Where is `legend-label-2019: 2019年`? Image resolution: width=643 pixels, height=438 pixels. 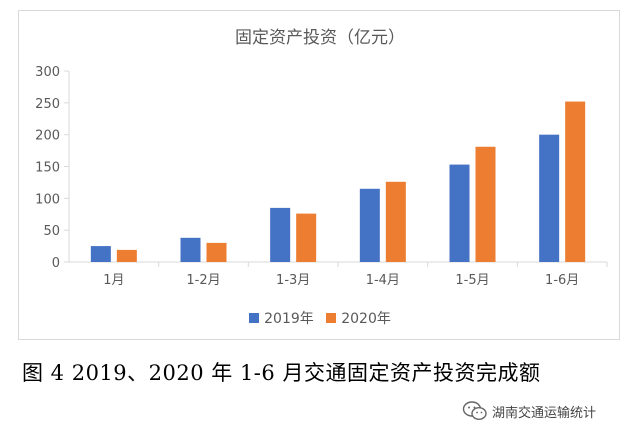
legend-label-2019: 2019年 is located at coordinates (289, 319).